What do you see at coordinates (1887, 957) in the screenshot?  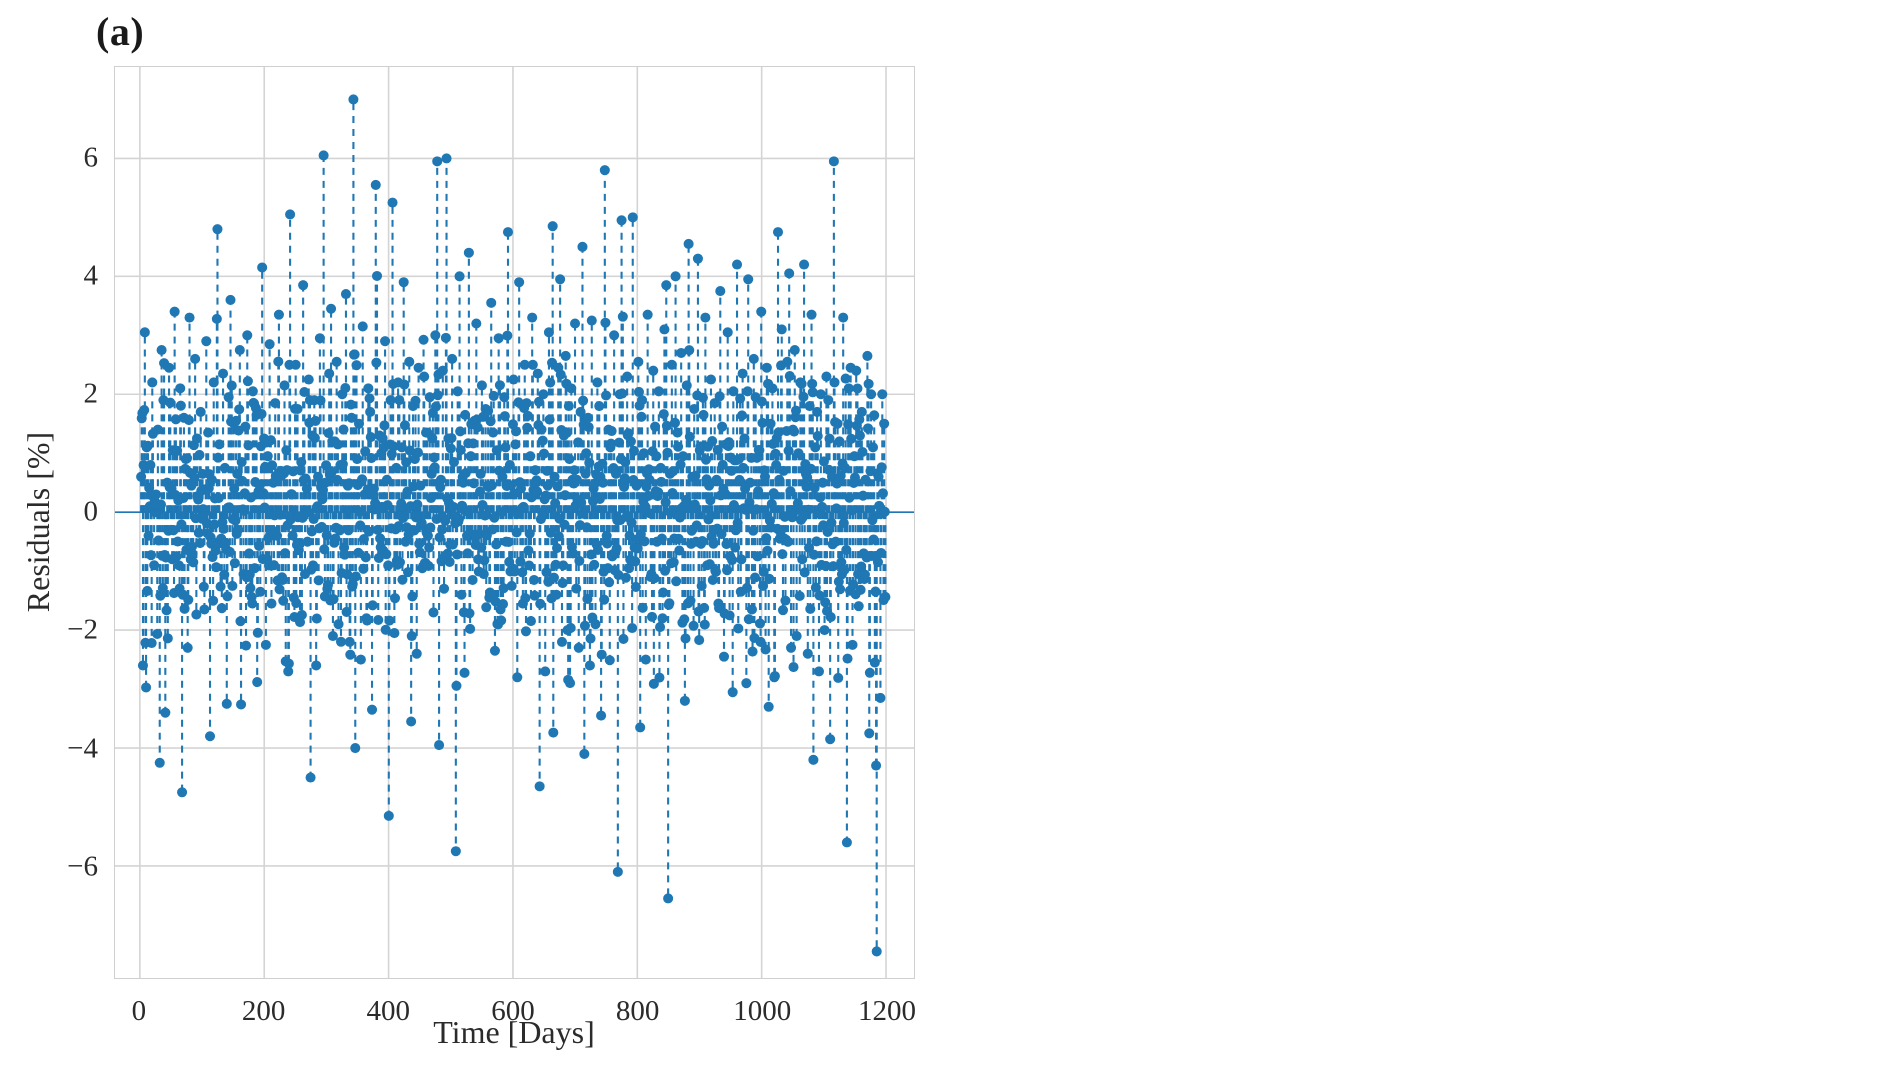 I see `panel-b-ytick-0: 0.00` at bounding box center [1887, 957].